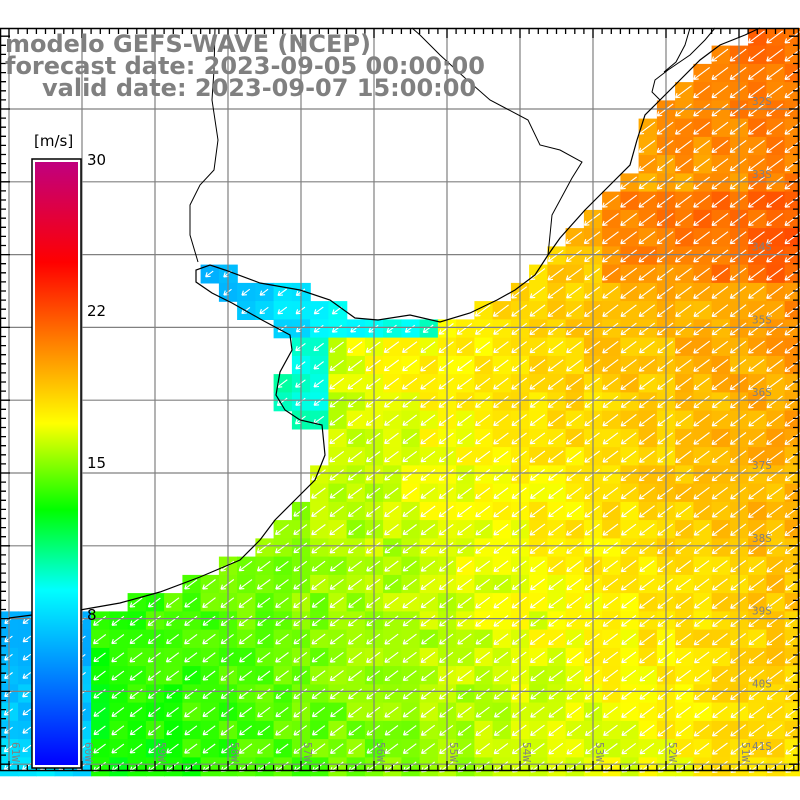 This screenshot has height=800, width=800. What do you see at coordinates (96, 160) in the screenshot?
I see `colorbar-tick-label: 30` at bounding box center [96, 160].